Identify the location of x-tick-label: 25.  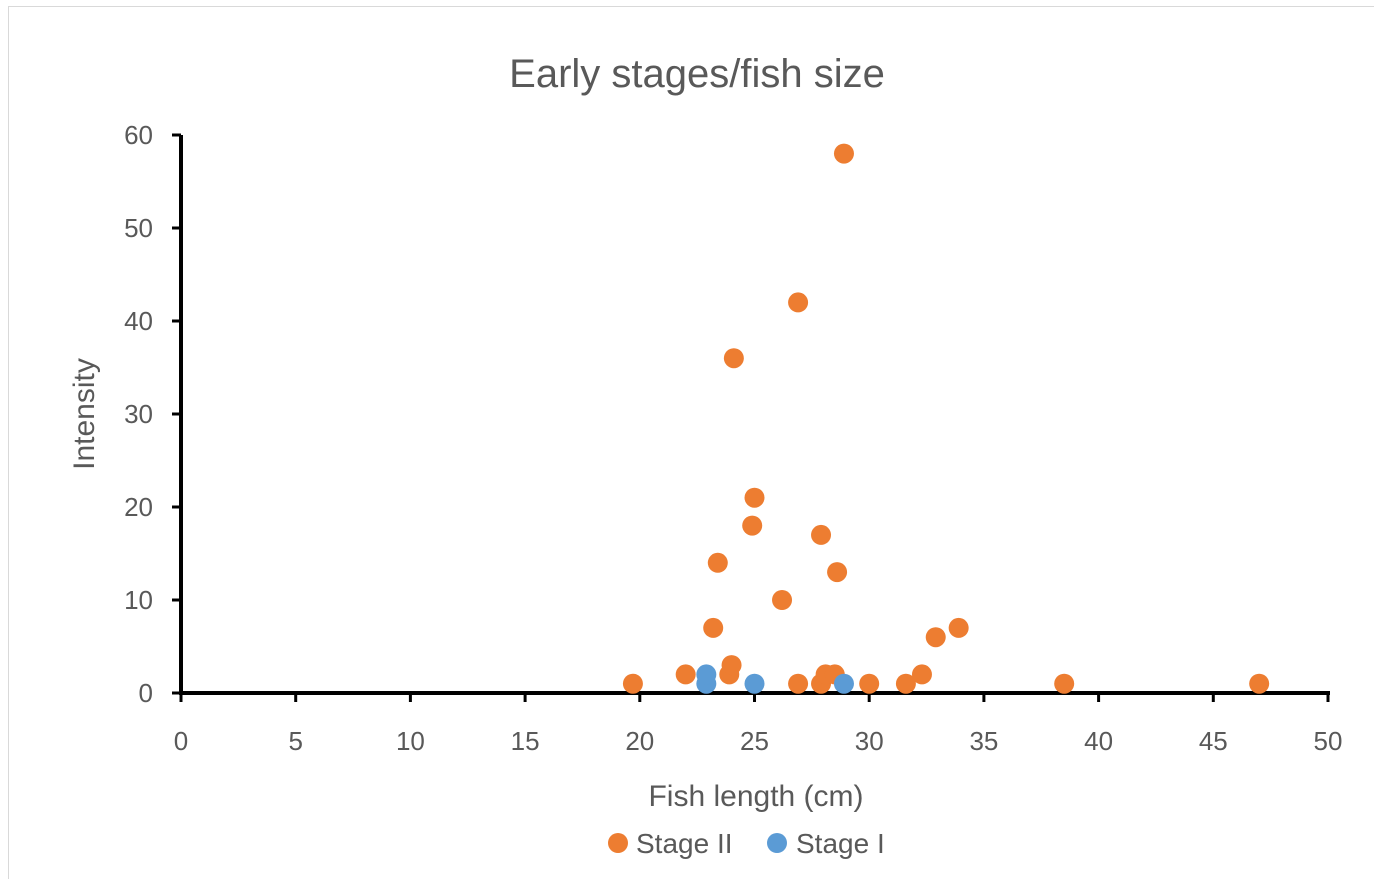
(754, 741).